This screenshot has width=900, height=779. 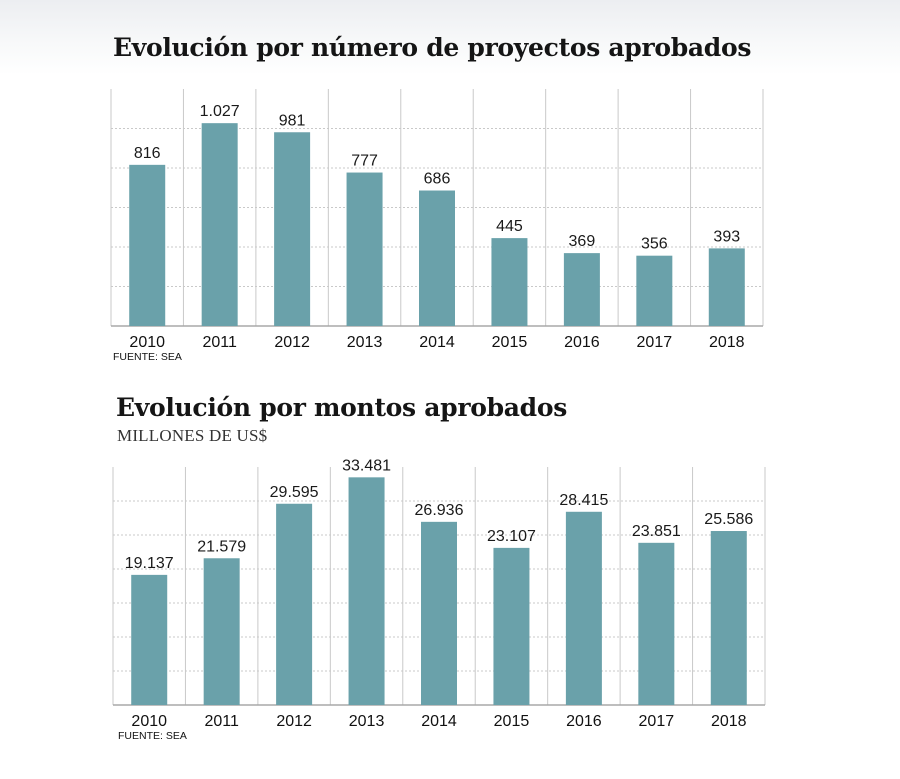 I want to click on data-label-2010: 816, so click(x=147, y=153).